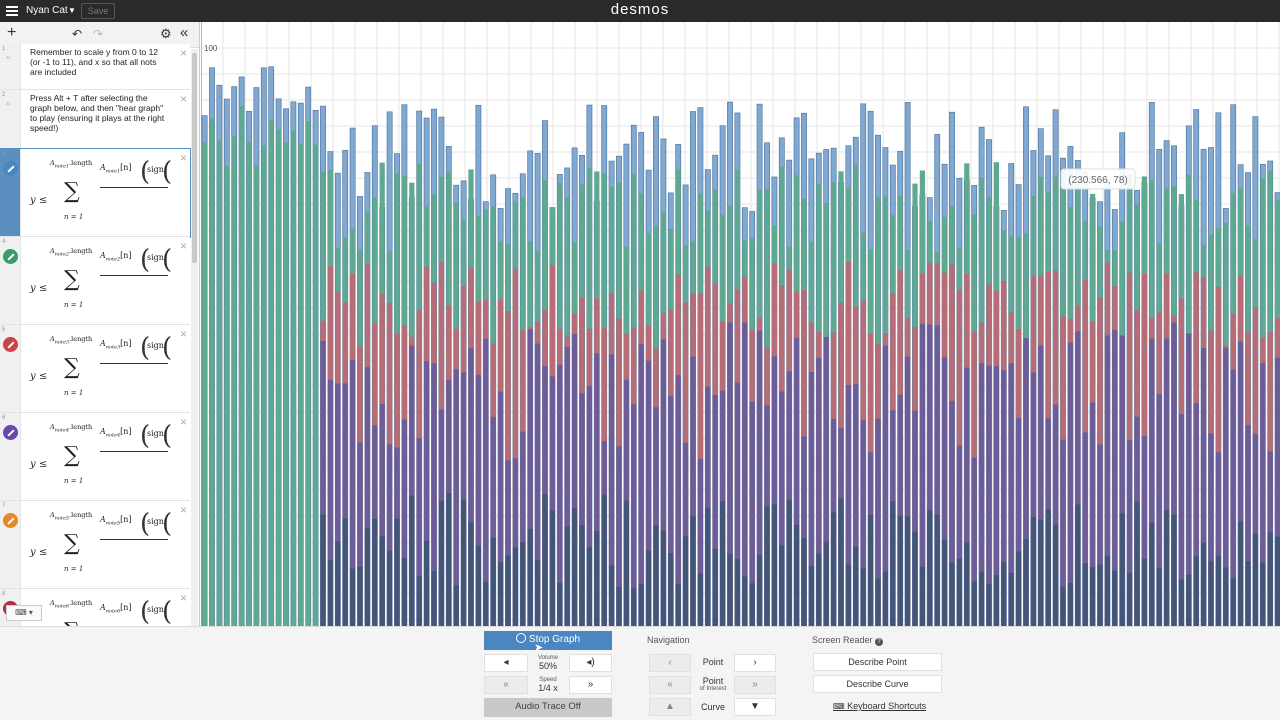  Describe the element at coordinates (116, 521) in the screenshot. I see `sum-term: Anote5[n]` at that location.